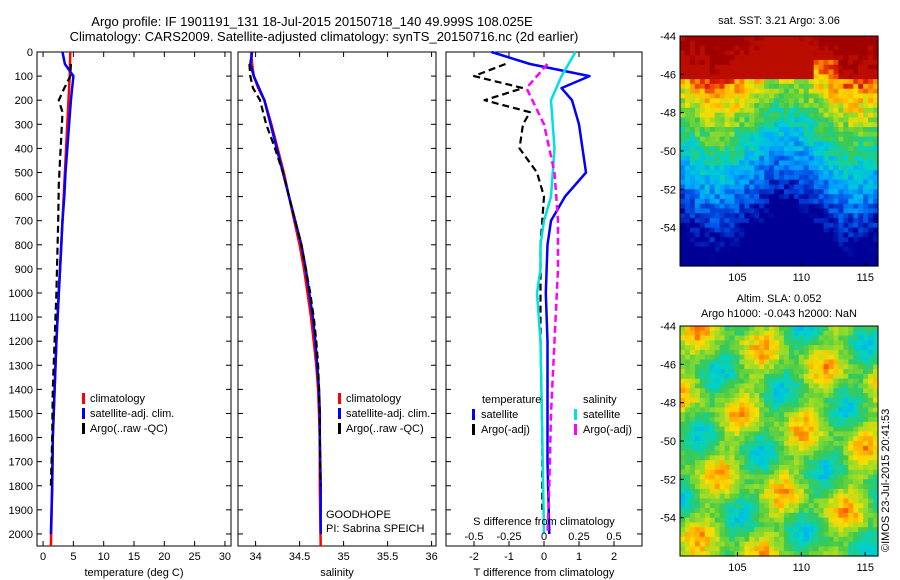  What do you see at coordinates (43, 557) in the screenshot?
I see `temperature-xtick-label: 0` at bounding box center [43, 557].